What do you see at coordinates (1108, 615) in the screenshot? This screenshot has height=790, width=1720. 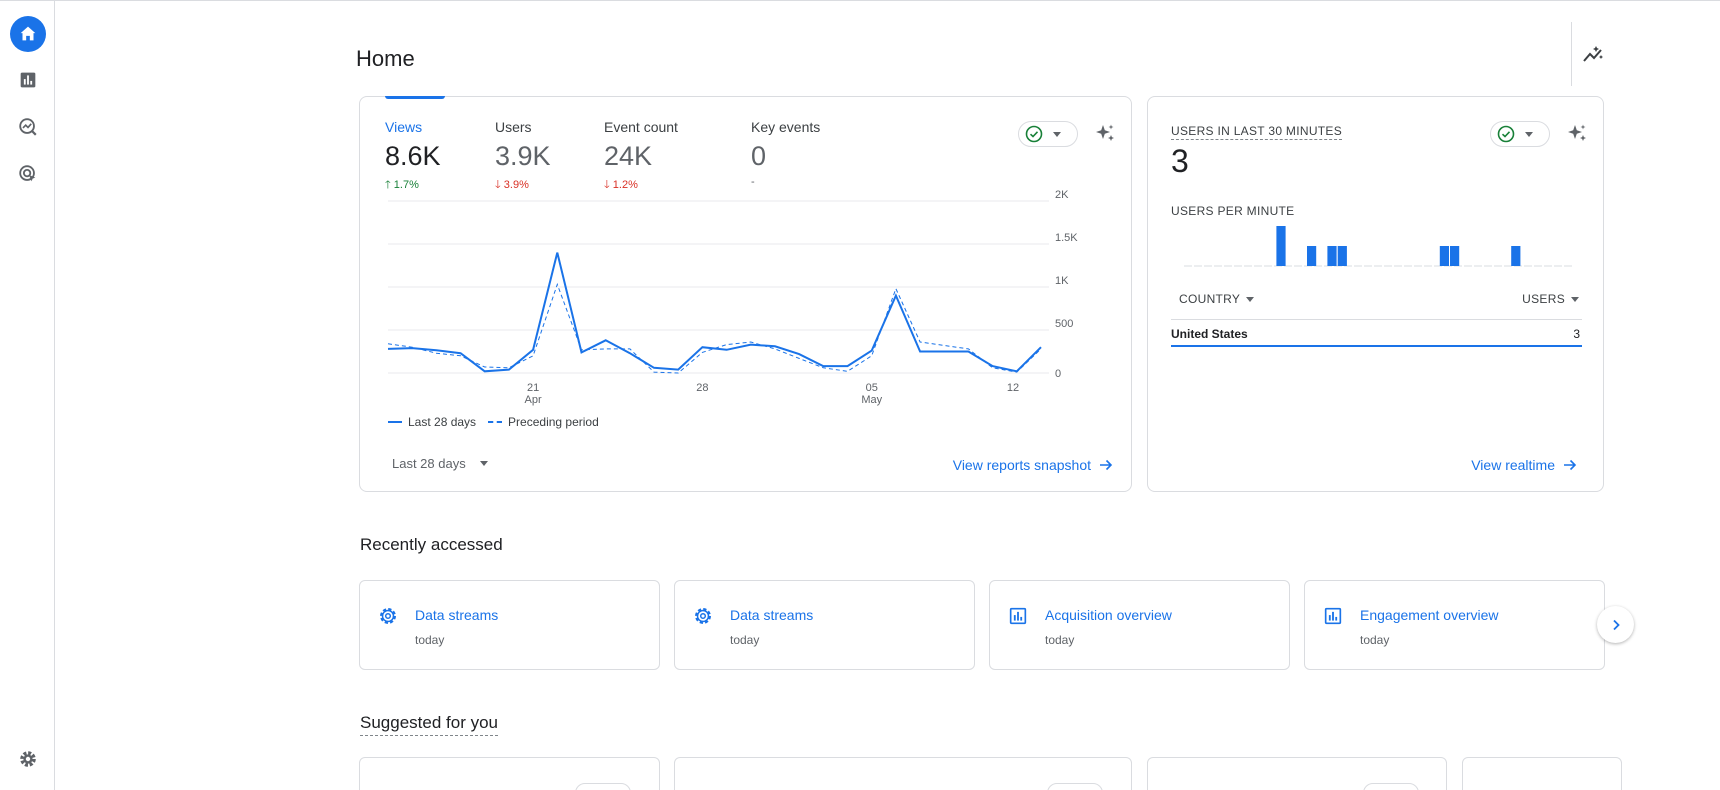 I see `recent-item-name: Acquisition overview` at bounding box center [1108, 615].